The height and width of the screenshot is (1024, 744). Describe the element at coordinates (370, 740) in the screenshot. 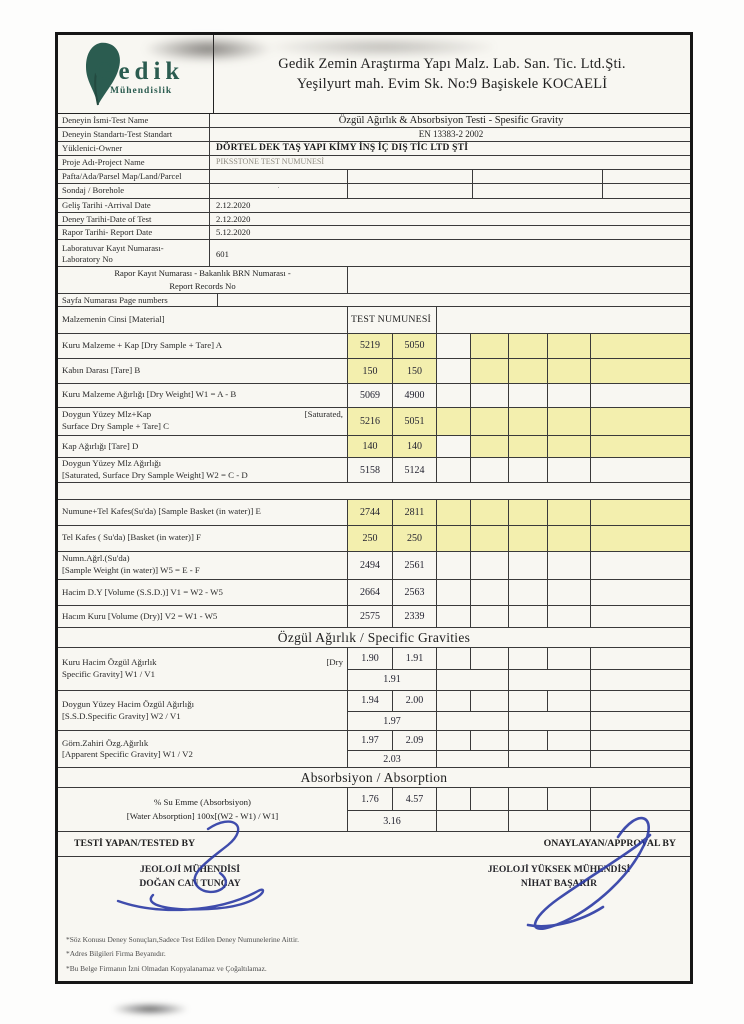

I see `value-cell: 1.97` at that location.